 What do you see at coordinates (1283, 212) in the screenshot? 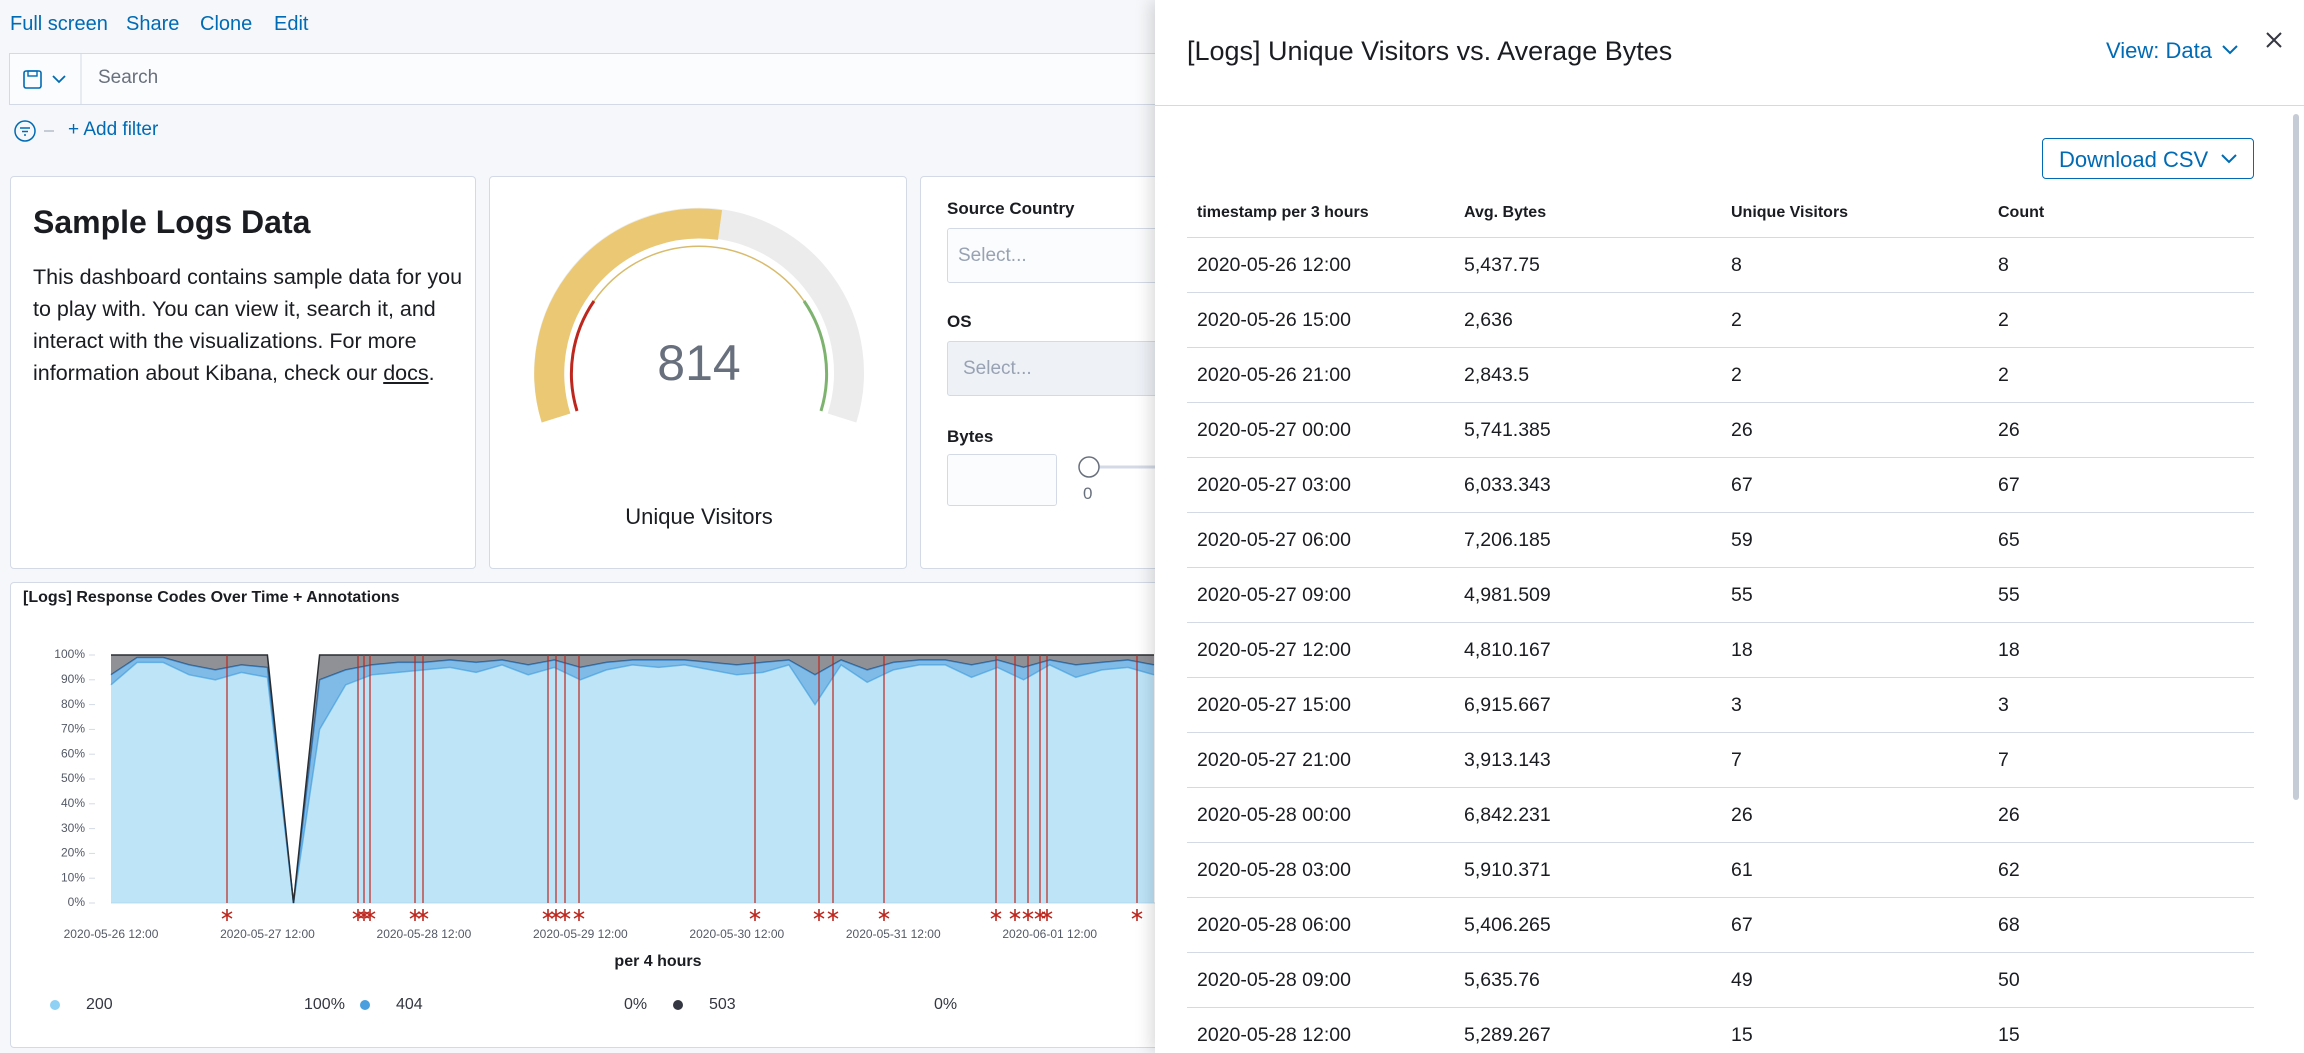
I see `column-header: timestamp per 3 hours` at bounding box center [1283, 212].